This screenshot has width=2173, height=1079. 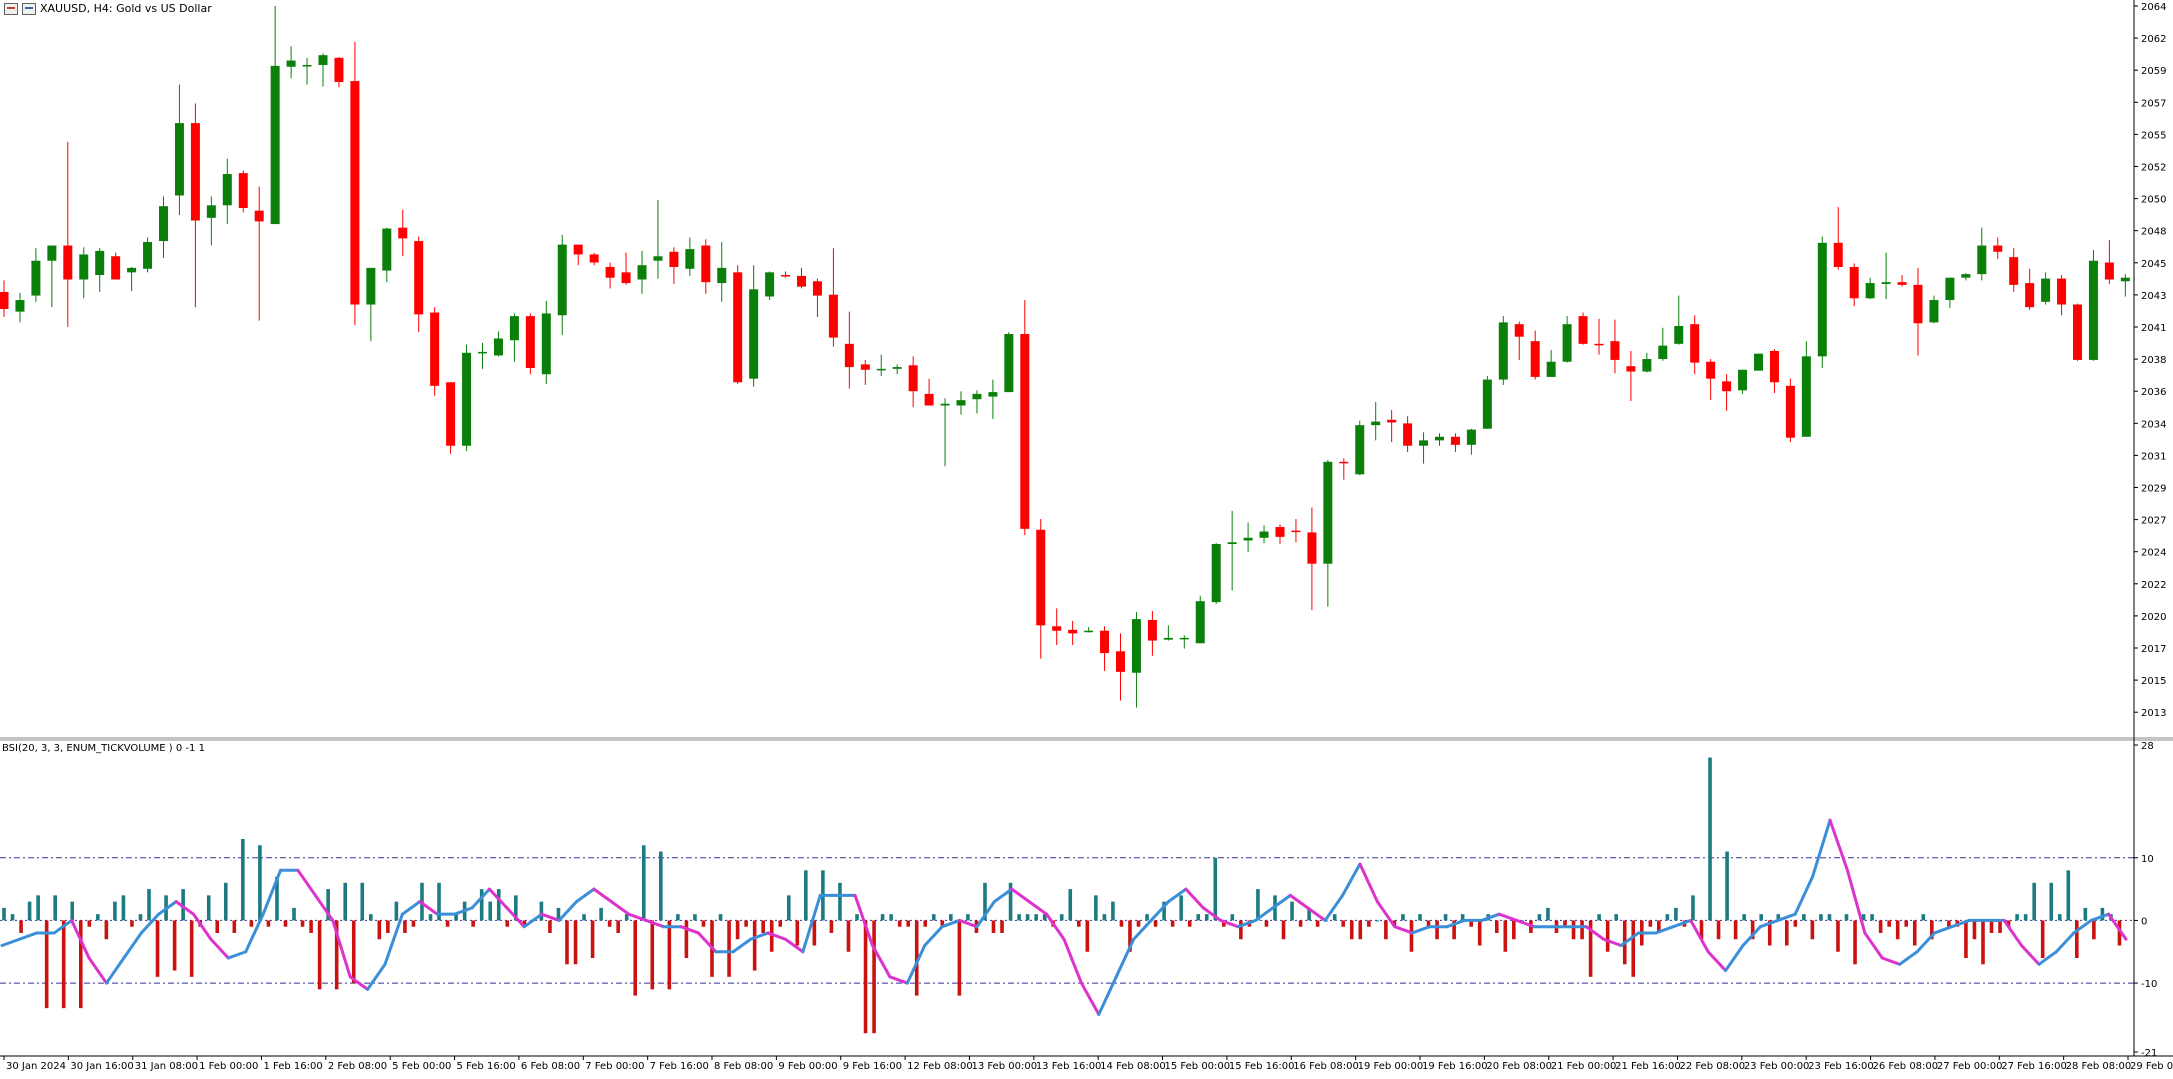 What do you see at coordinates (2153, 585) in the screenshot?
I see `price-tick-label: 2022` at bounding box center [2153, 585].